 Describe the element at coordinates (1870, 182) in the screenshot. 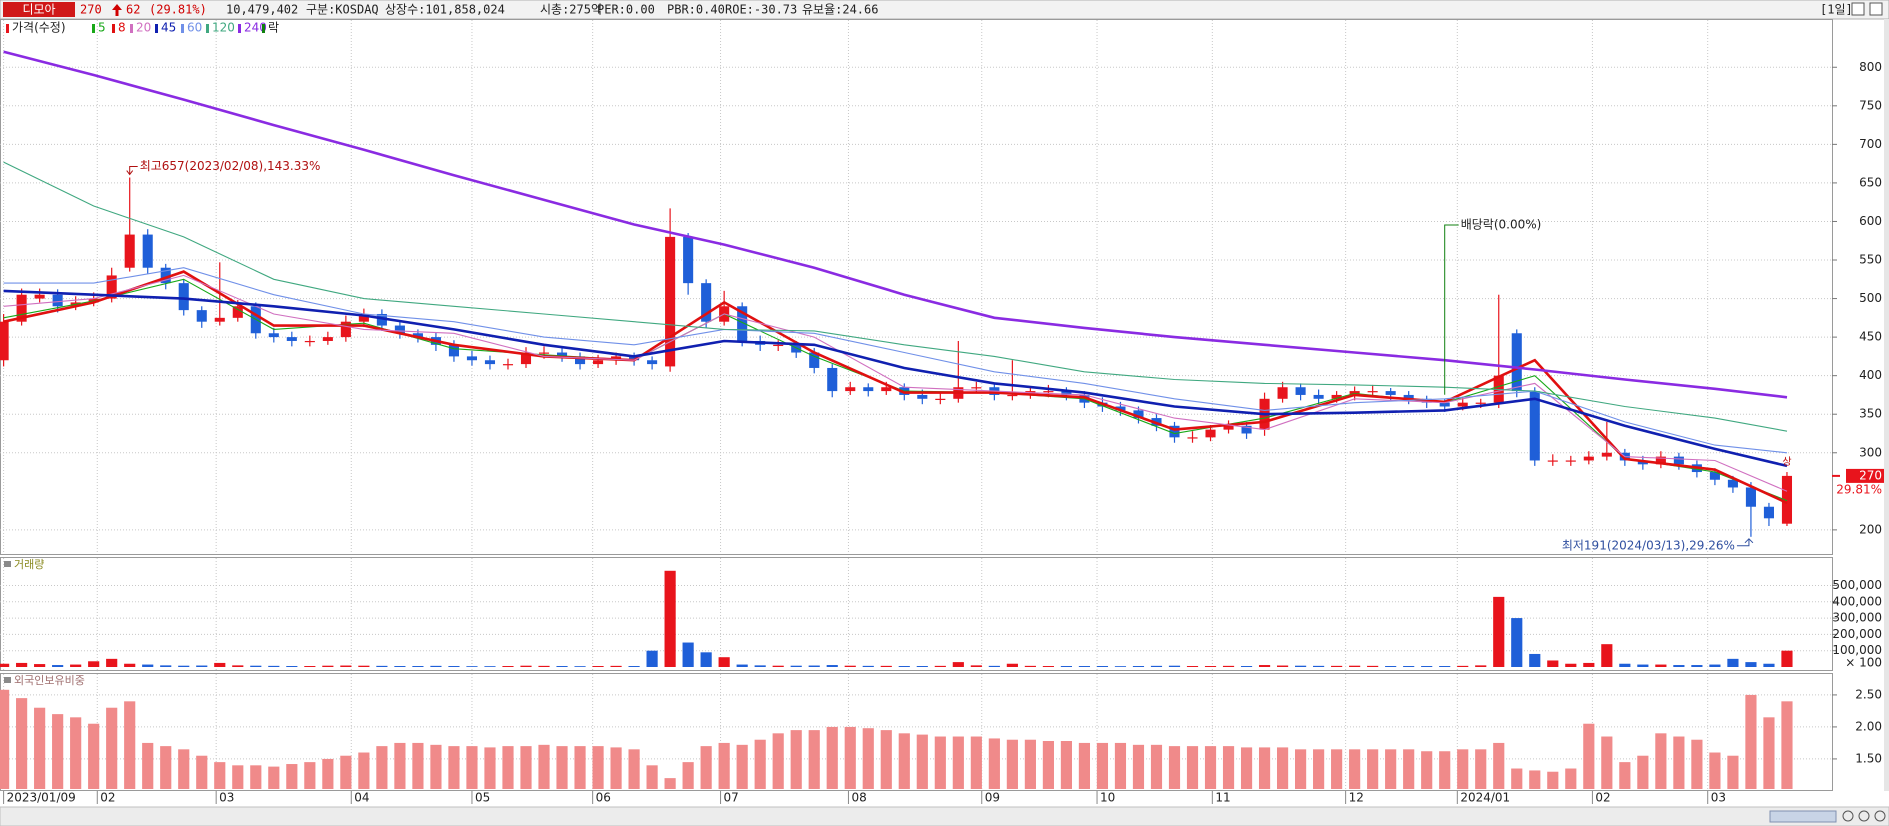

I see `y-tick-label: 650` at that location.